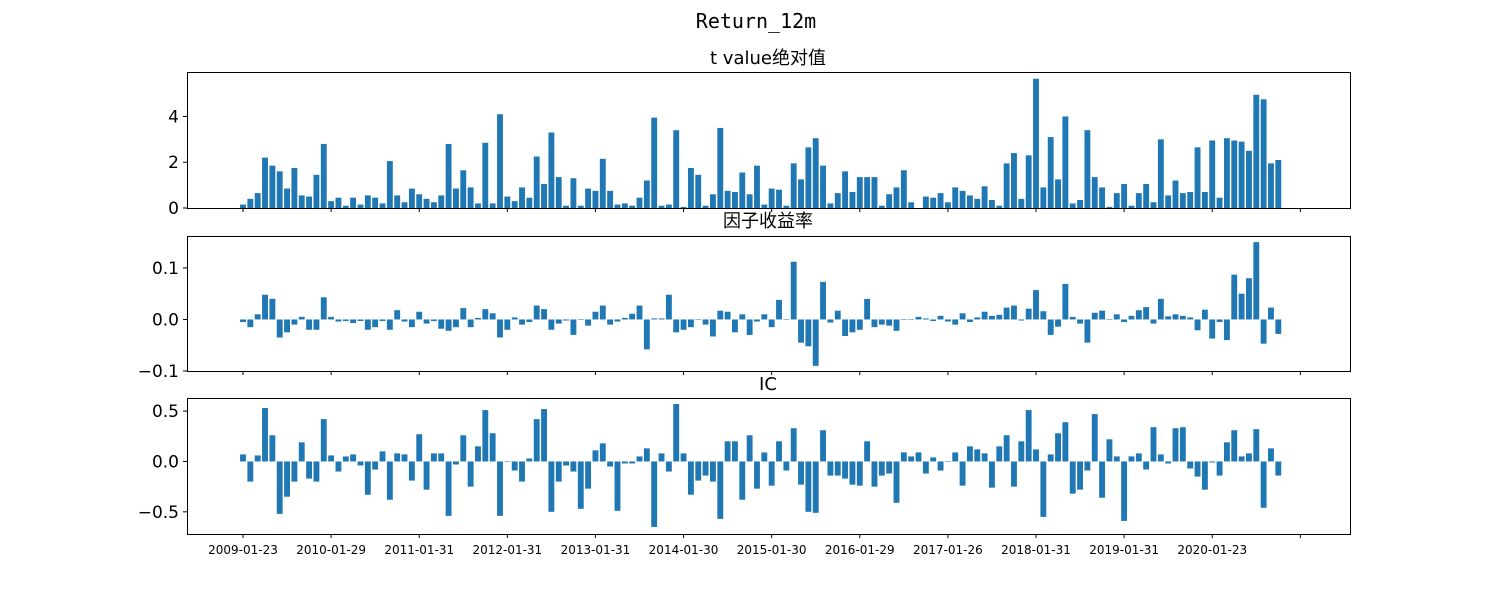 This screenshot has width=1500, height=600. What do you see at coordinates (768, 384) in the screenshot?
I see `panel-title-ic: IC` at bounding box center [768, 384].